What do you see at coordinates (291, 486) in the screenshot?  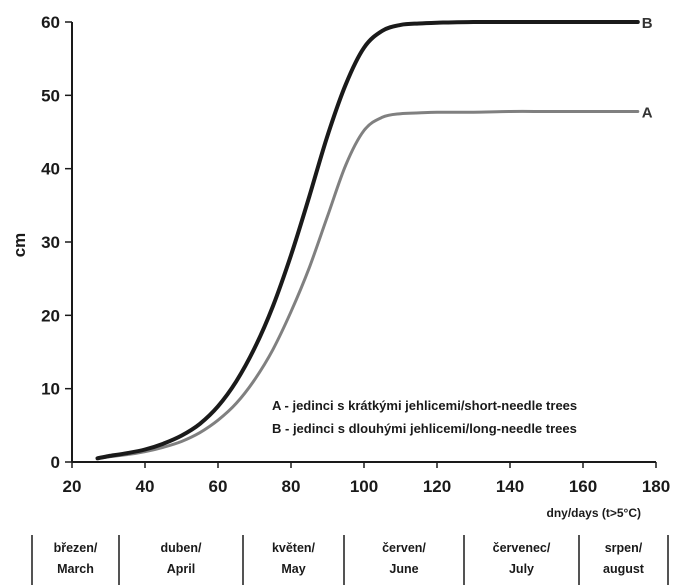 I see `x-tick-label: 80` at bounding box center [291, 486].